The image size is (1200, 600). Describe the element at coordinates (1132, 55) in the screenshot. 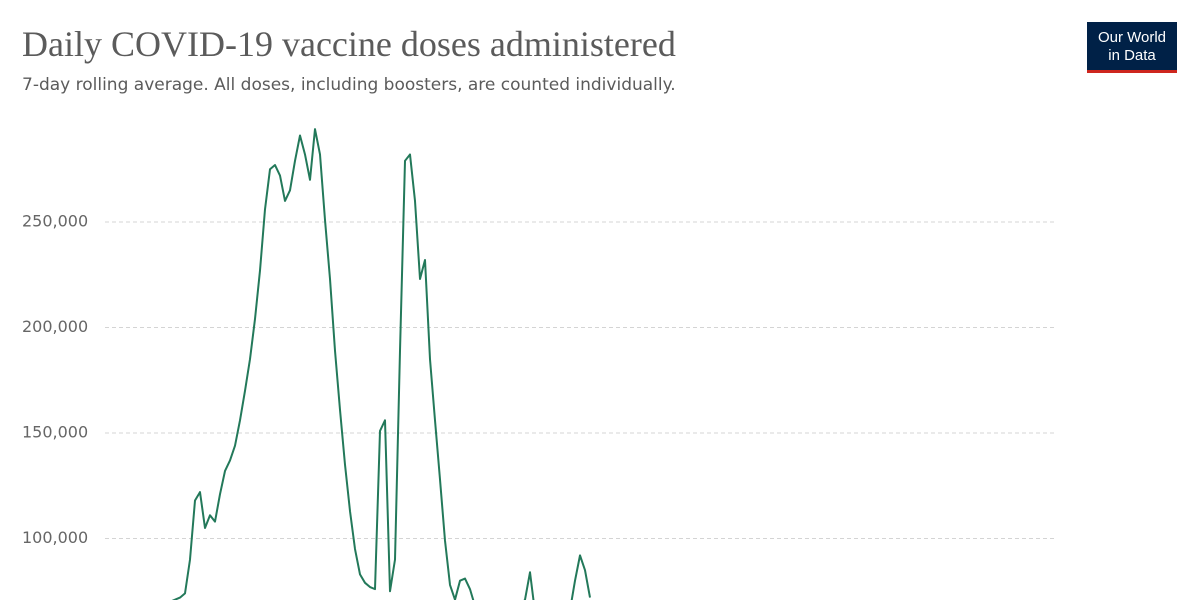

I see `logo-text: in Data` at that location.